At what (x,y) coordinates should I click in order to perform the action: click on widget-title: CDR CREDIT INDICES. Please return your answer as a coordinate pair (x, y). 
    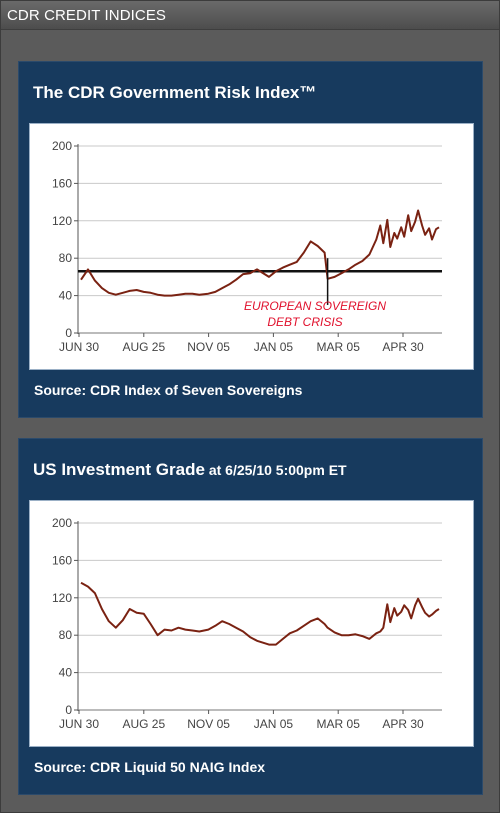
    Looking at the image, I should click on (87, 15).